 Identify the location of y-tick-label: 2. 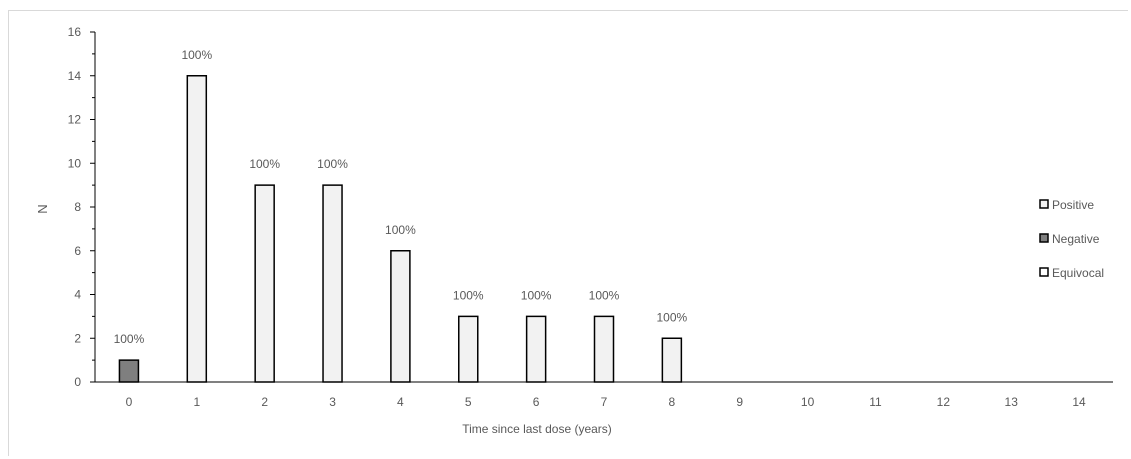
(77, 338).